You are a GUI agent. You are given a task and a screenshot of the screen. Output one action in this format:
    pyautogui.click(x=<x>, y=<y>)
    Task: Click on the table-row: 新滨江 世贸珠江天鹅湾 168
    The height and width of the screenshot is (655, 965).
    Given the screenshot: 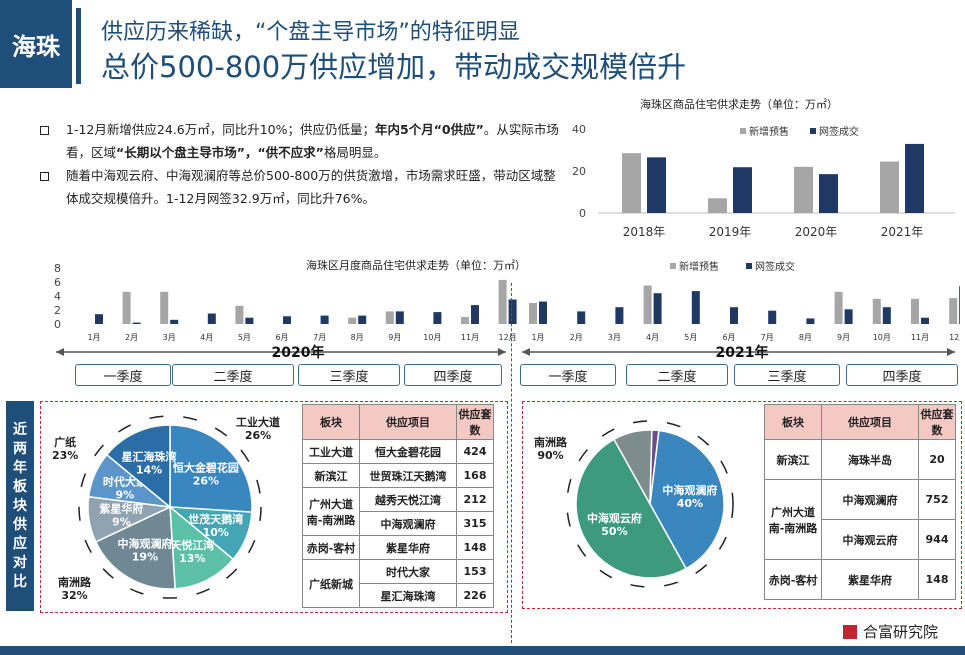 What is the action you would take?
    pyautogui.click(x=398, y=475)
    